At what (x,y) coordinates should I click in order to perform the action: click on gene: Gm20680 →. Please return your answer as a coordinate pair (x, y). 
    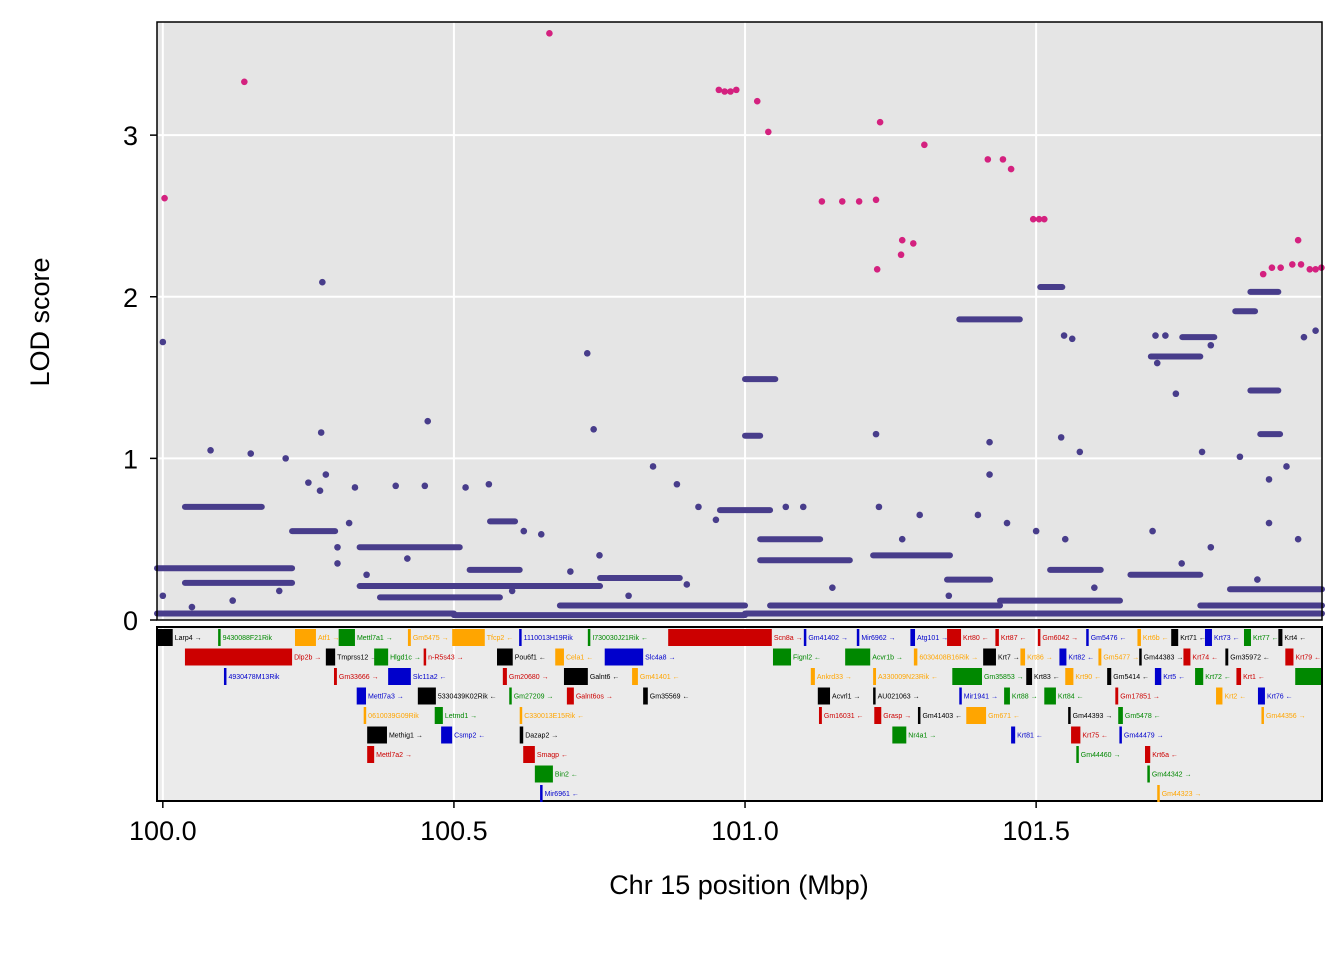
    Looking at the image, I should click on (525, 676).